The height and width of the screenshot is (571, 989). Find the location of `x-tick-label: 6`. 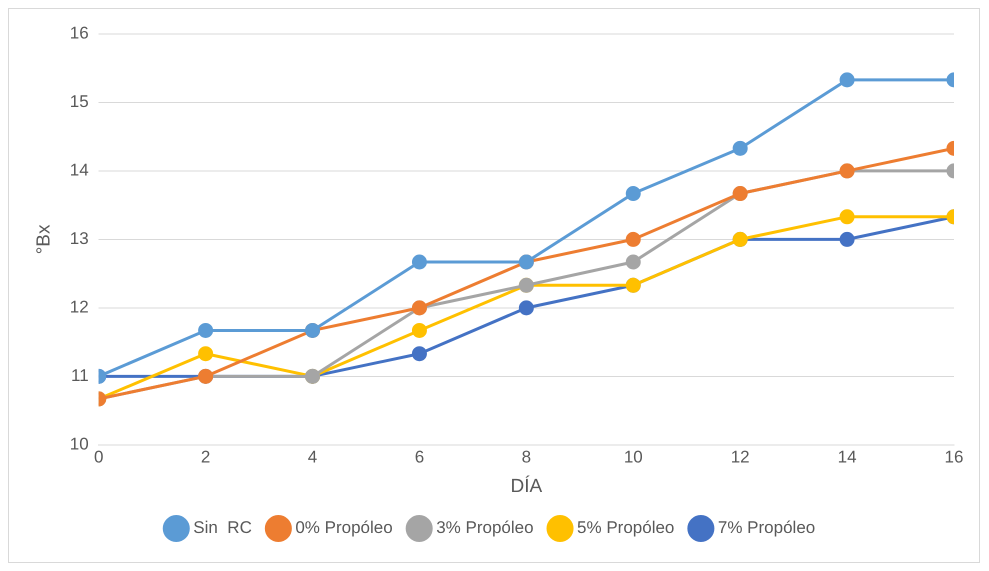

x-tick-label: 6 is located at coordinates (419, 457).